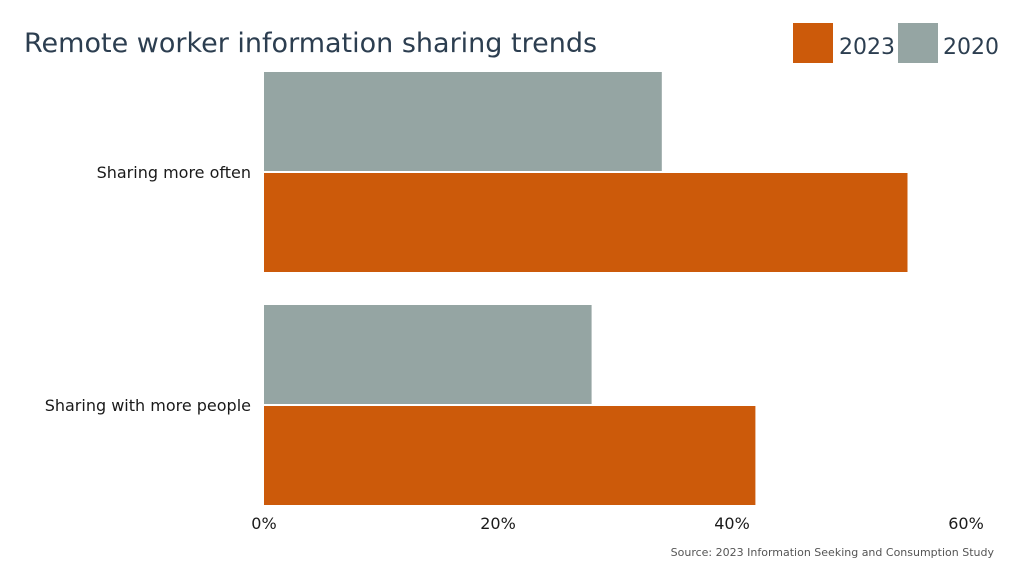 The height and width of the screenshot is (577, 1024). Describe the element at coordinates (732, 523) in the screenshot. I see `x-tick-label-40: 40%` at that location.